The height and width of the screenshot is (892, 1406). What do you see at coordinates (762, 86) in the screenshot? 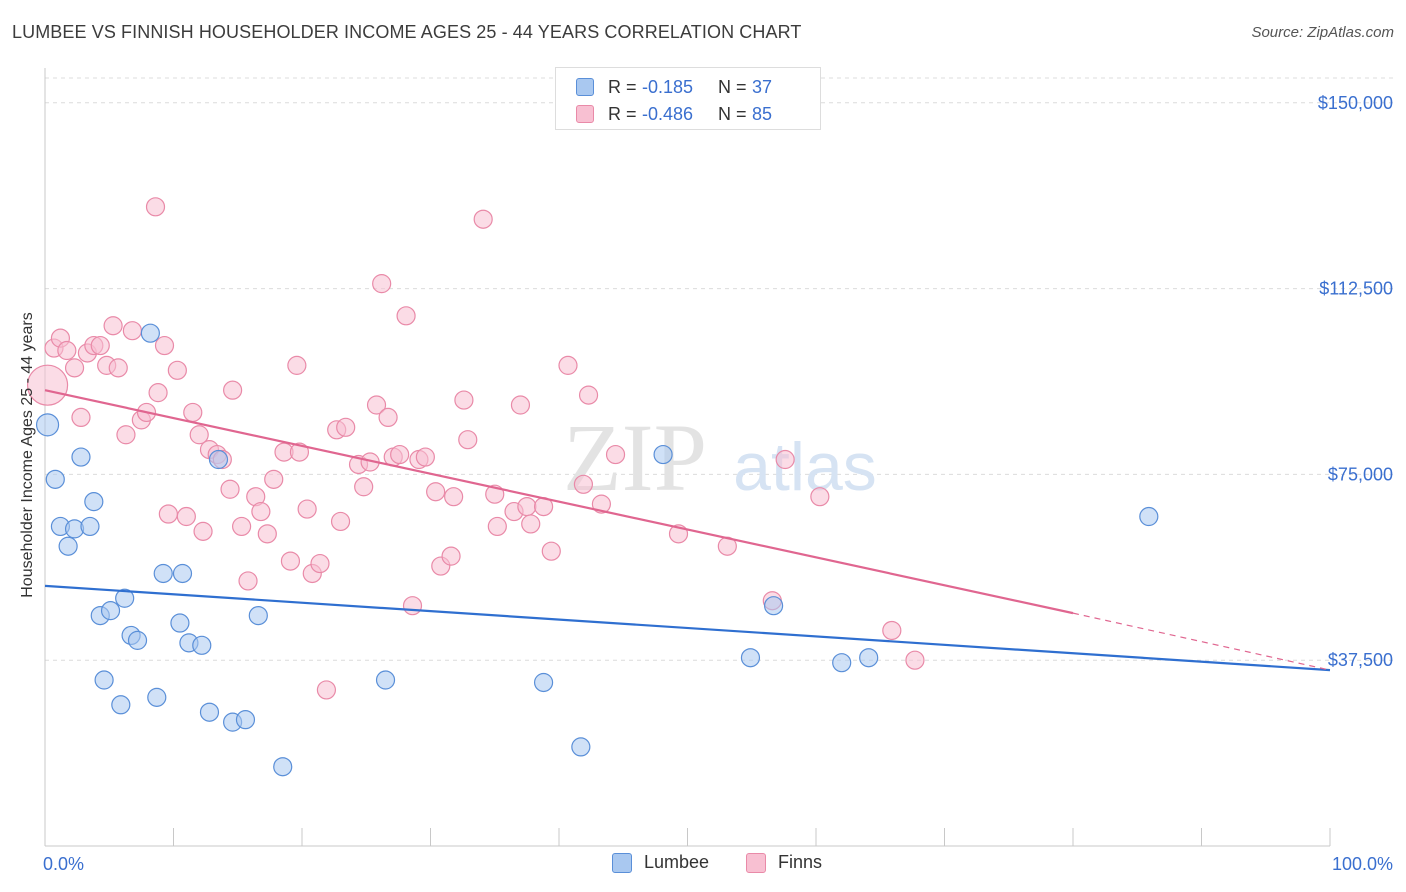
I see `lumbee-n-value: 37` at bounding box center [762, 86].